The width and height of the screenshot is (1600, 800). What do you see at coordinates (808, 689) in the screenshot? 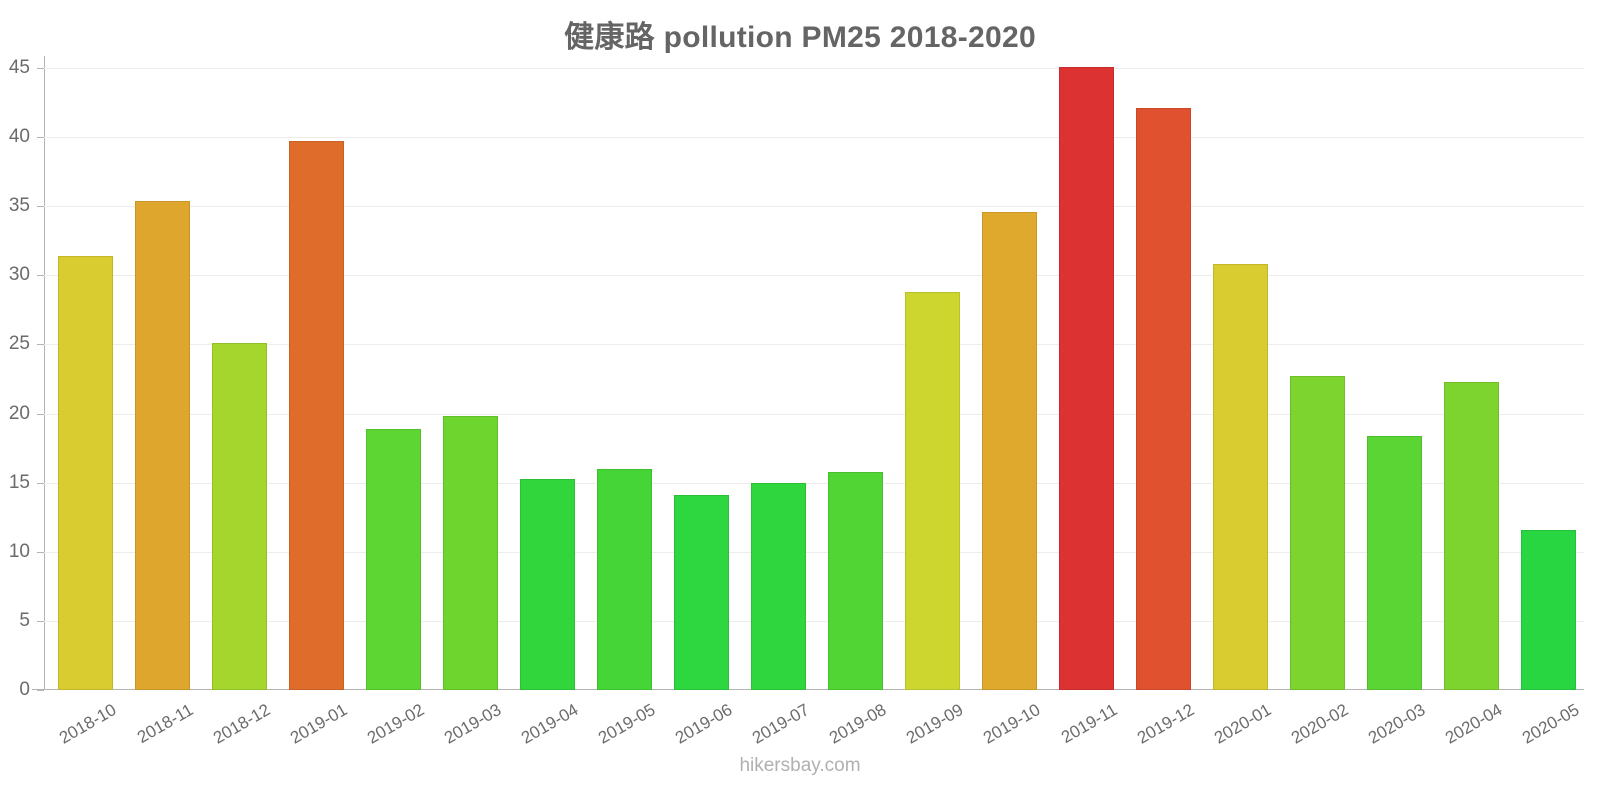
I see `x-axis-line` at bounding box center [808, 689].